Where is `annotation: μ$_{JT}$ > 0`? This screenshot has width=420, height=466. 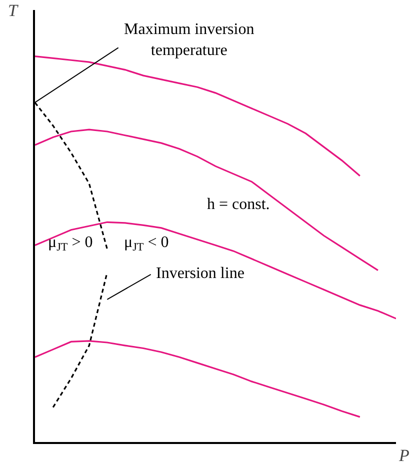 annotation: μ$_{JT}$ > 0 is located at coordinates (70, 244).